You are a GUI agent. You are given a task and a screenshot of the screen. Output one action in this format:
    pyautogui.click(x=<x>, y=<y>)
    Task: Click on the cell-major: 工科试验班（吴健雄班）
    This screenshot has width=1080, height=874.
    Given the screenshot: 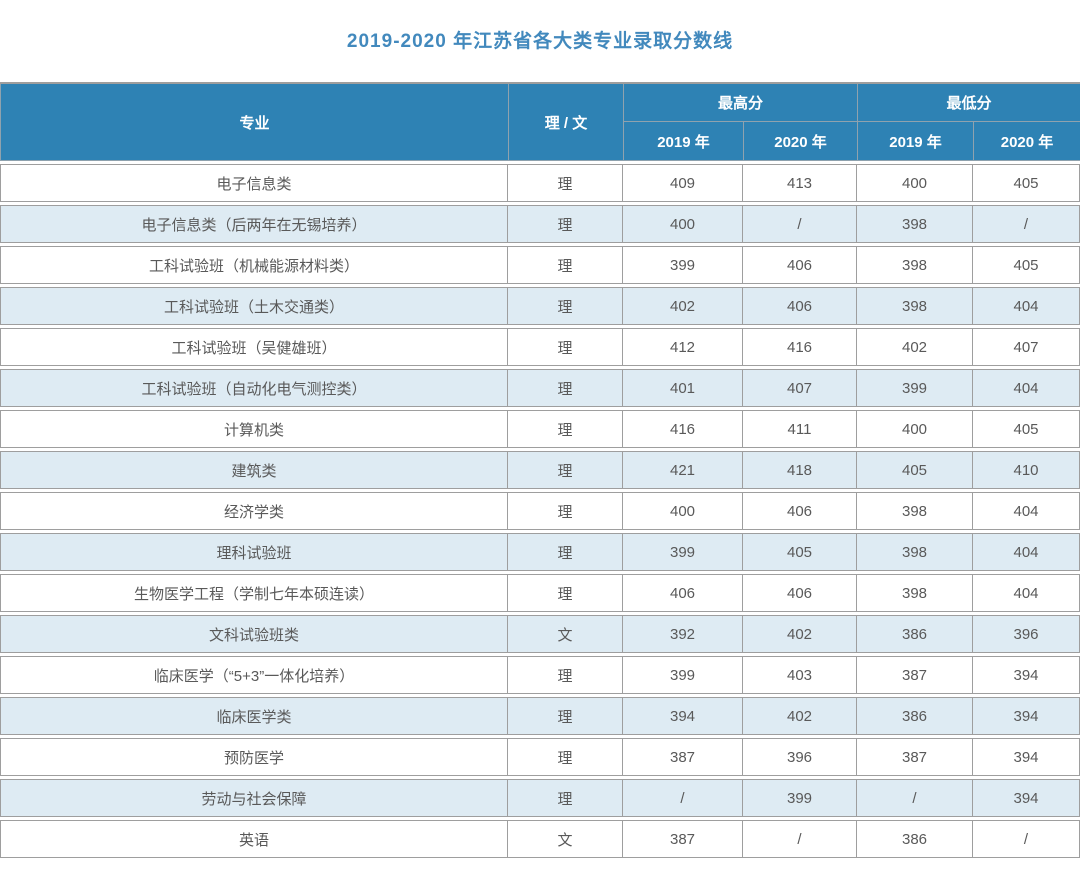 What is the action you would take?
    pyautogui.click(x=254, y=347)
    